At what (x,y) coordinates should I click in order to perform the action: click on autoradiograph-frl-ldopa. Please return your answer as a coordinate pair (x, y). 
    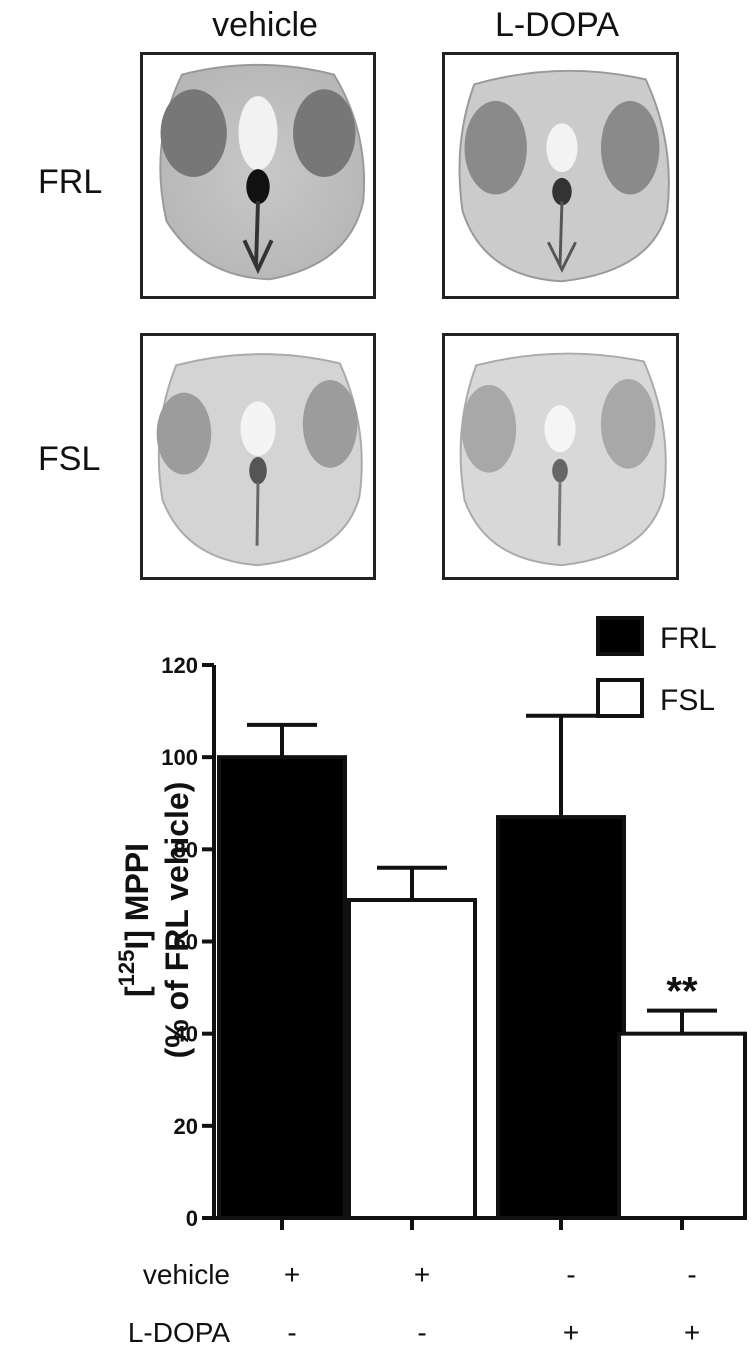
    Looking at the image, I should click on (560, 175).